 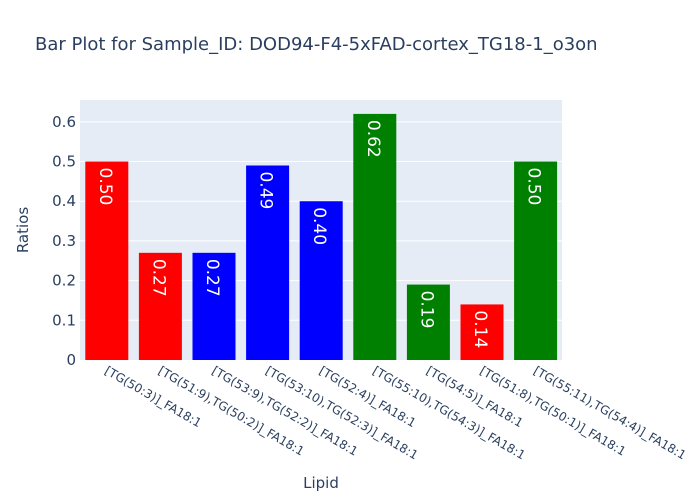 I want to click on bar-value-label: 0.14, so click(x=480, y=329).